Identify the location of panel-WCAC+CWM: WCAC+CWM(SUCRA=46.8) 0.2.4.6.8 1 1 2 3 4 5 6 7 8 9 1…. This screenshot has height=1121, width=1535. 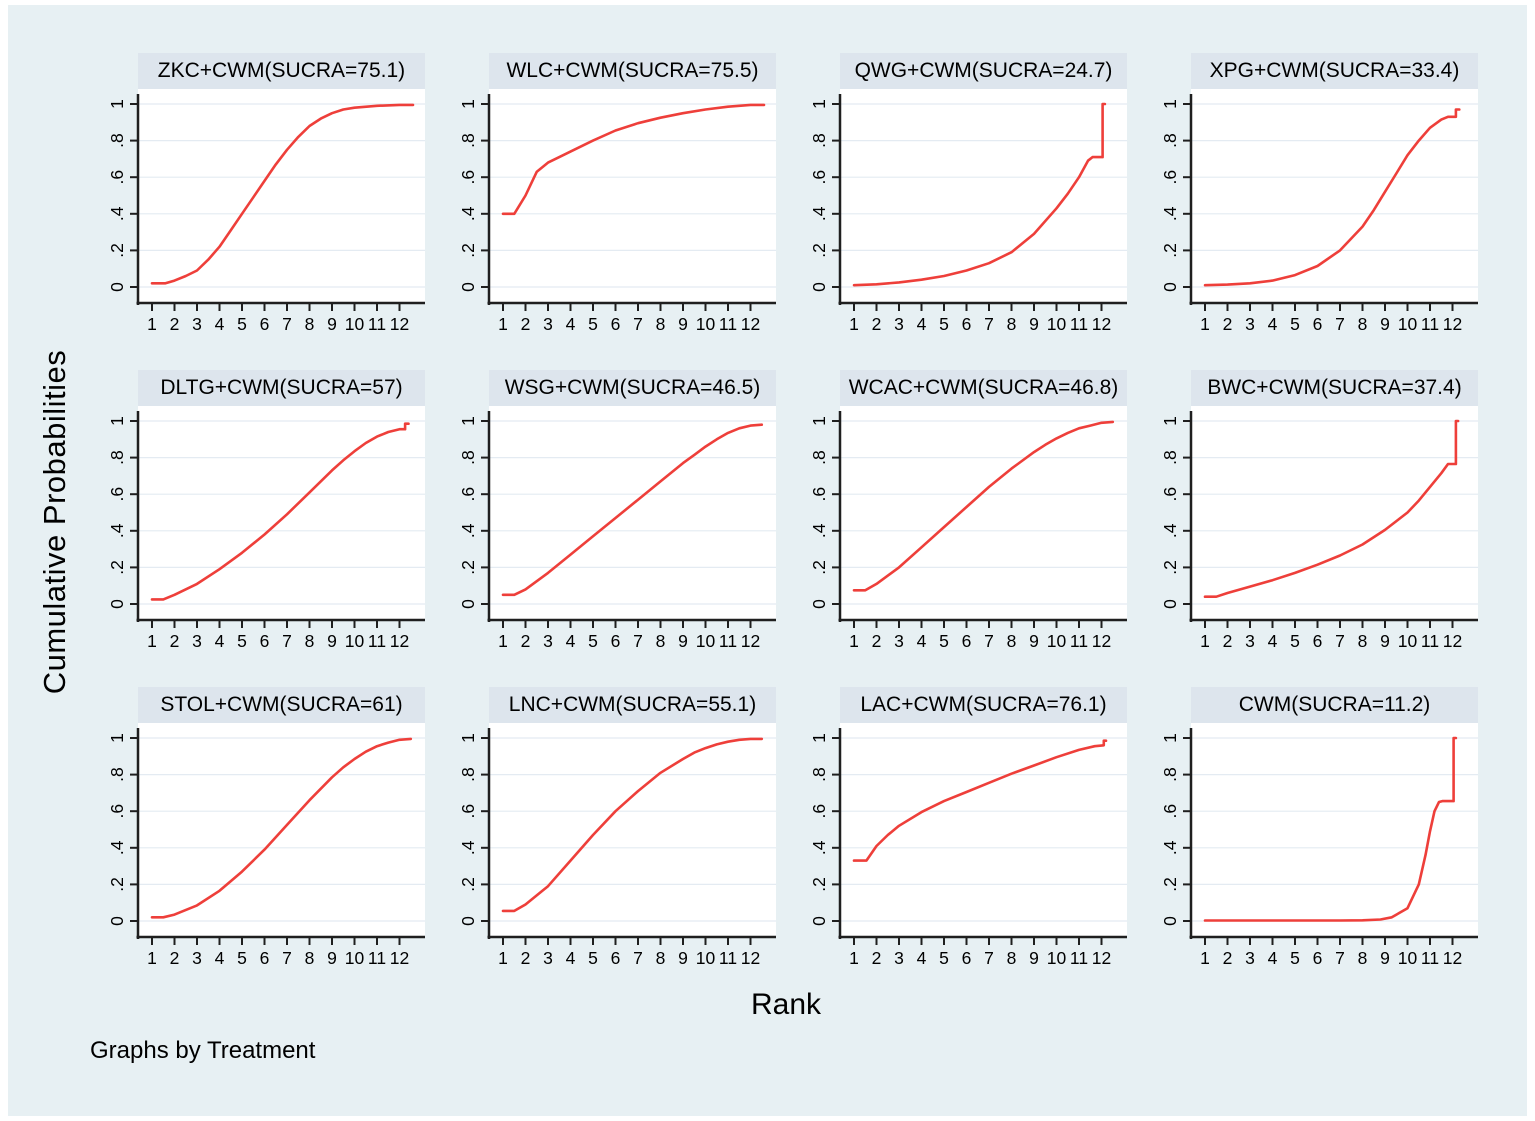
(961, 516).